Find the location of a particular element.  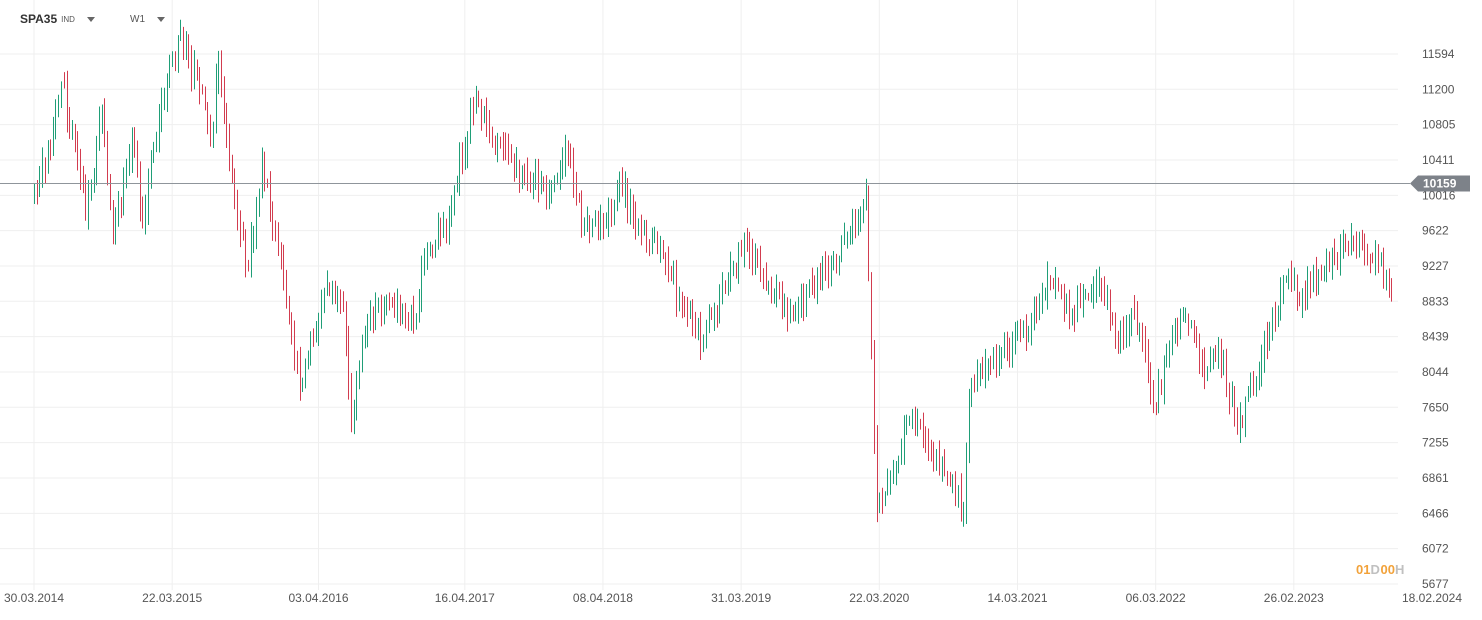

x-tick-label: 06.03.2022 is located at coordinates (1156, 598).